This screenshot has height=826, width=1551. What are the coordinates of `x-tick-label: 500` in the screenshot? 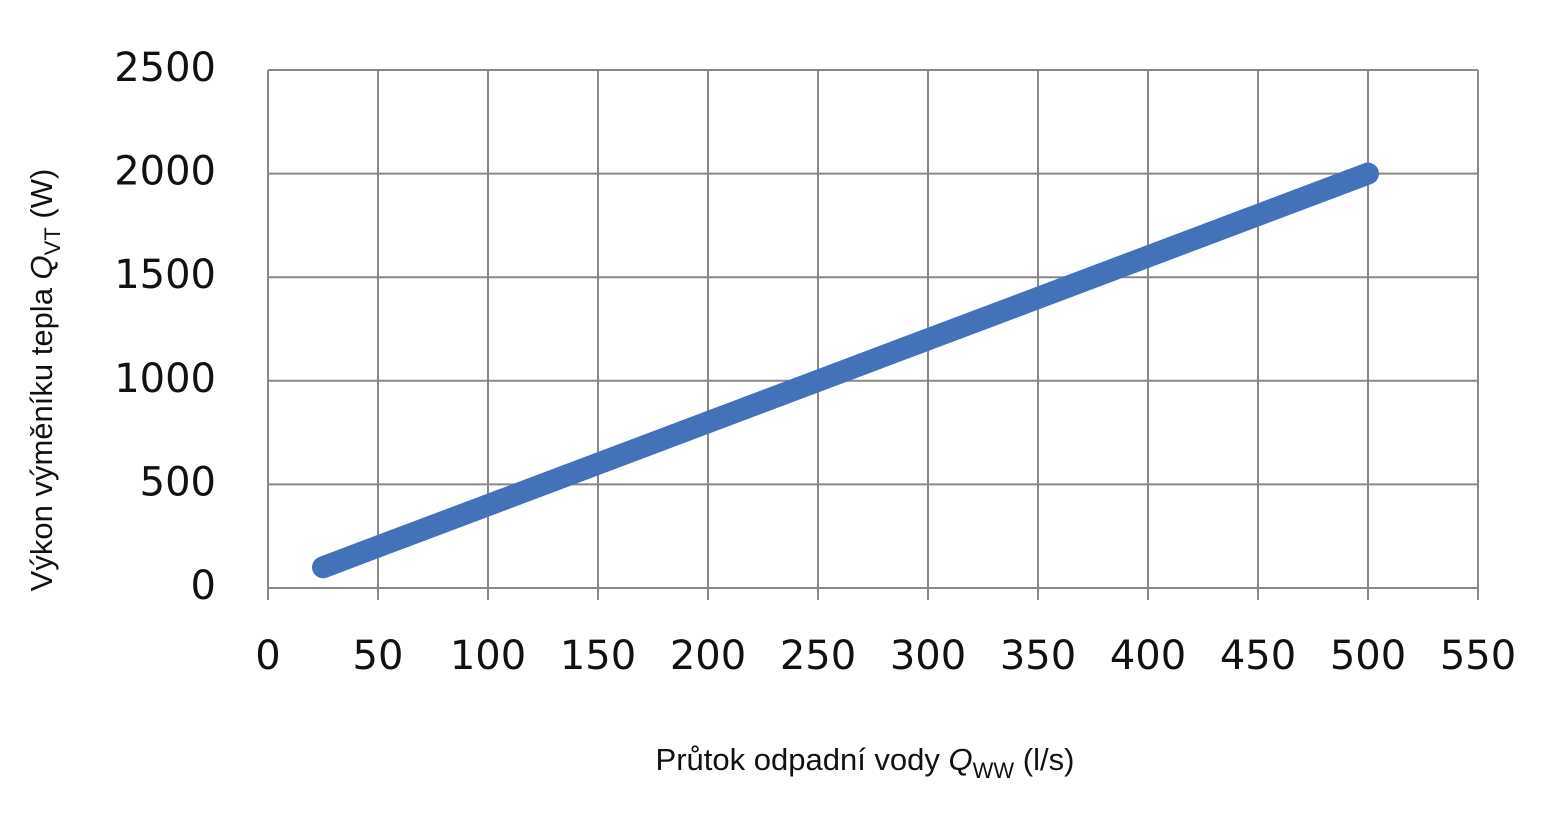 It's located at (1368, 656).